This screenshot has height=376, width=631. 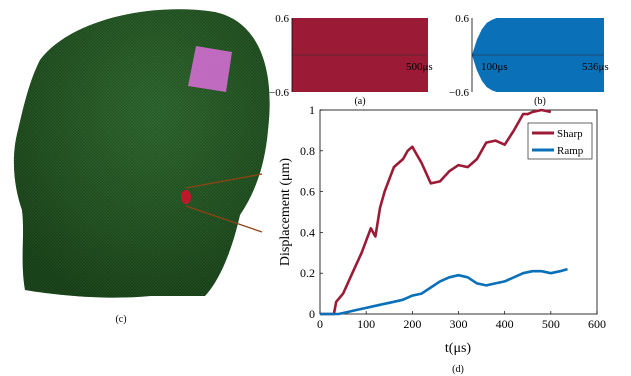 I want to click on x-axis-label: t(μs), so click(x=458, y=348).